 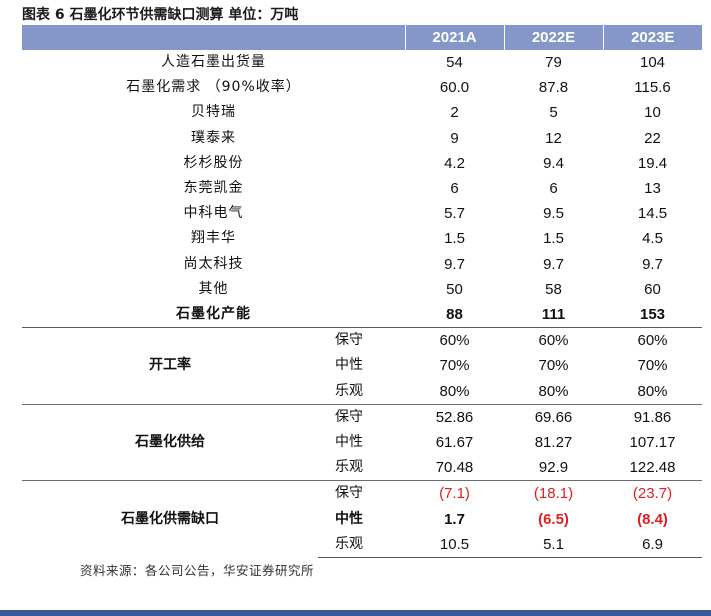 I want to click on cell: 61.67, so click(x=454, y=443).